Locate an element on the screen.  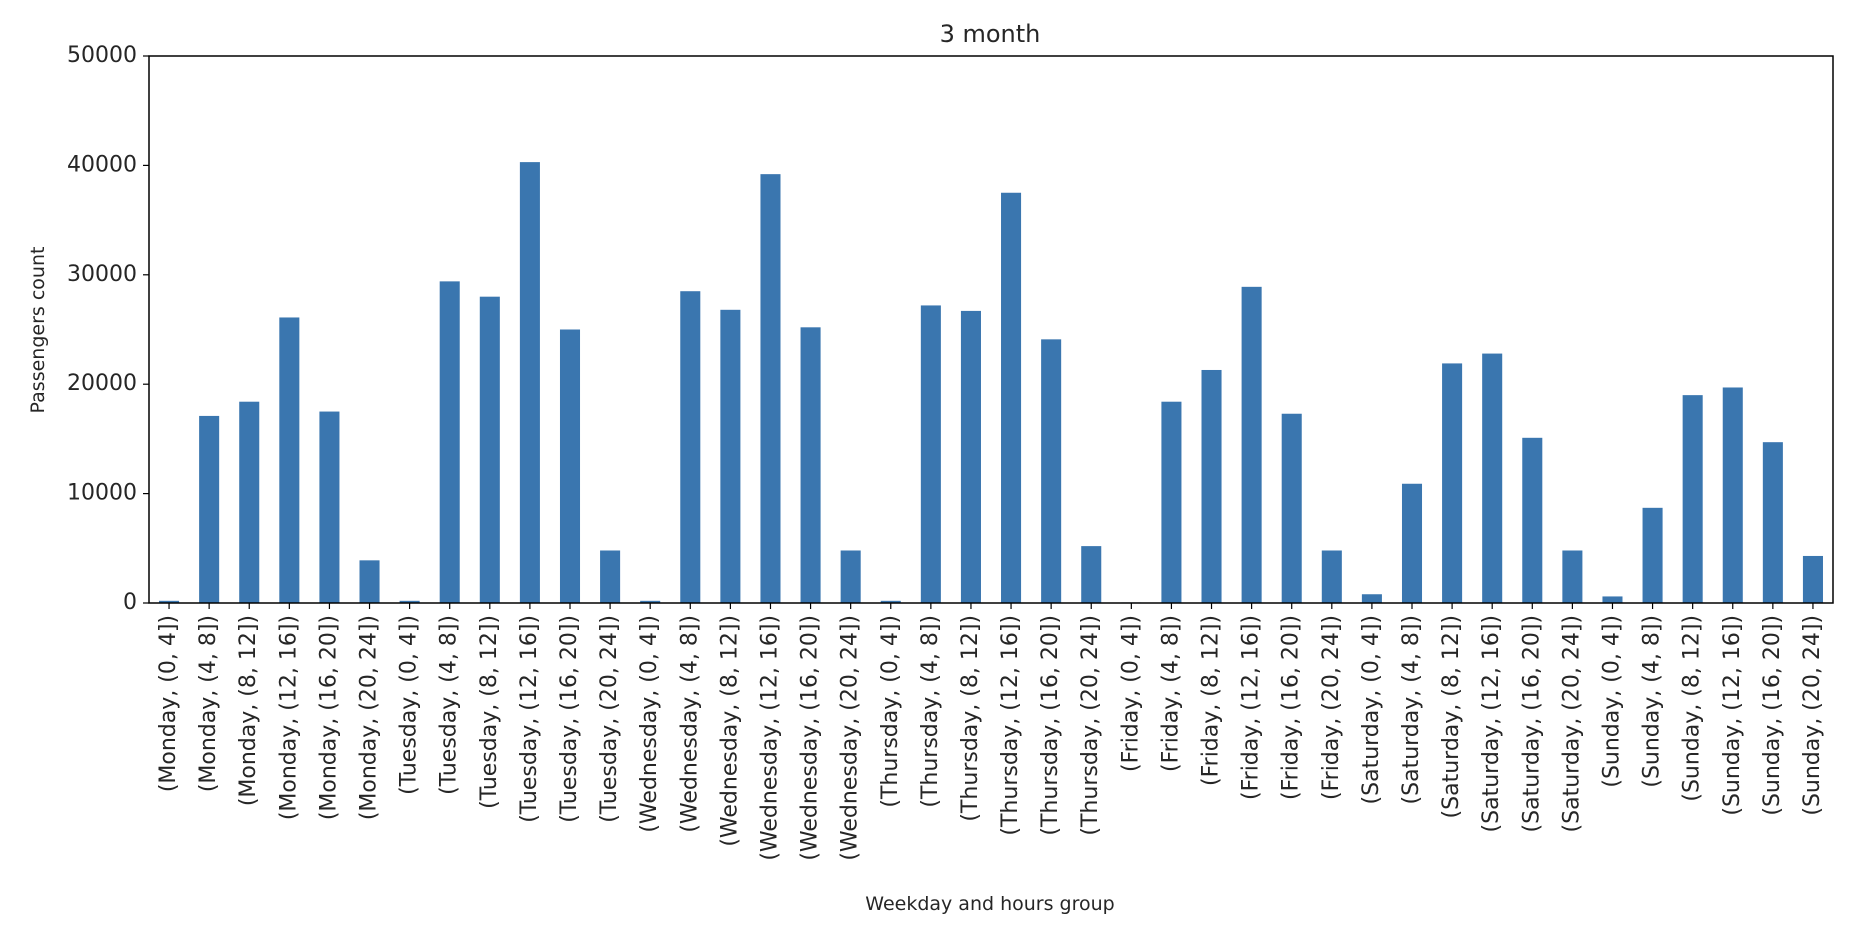
x-tick-label: (Wednesday, (16, 20]) is located at coordinates (810, 738).